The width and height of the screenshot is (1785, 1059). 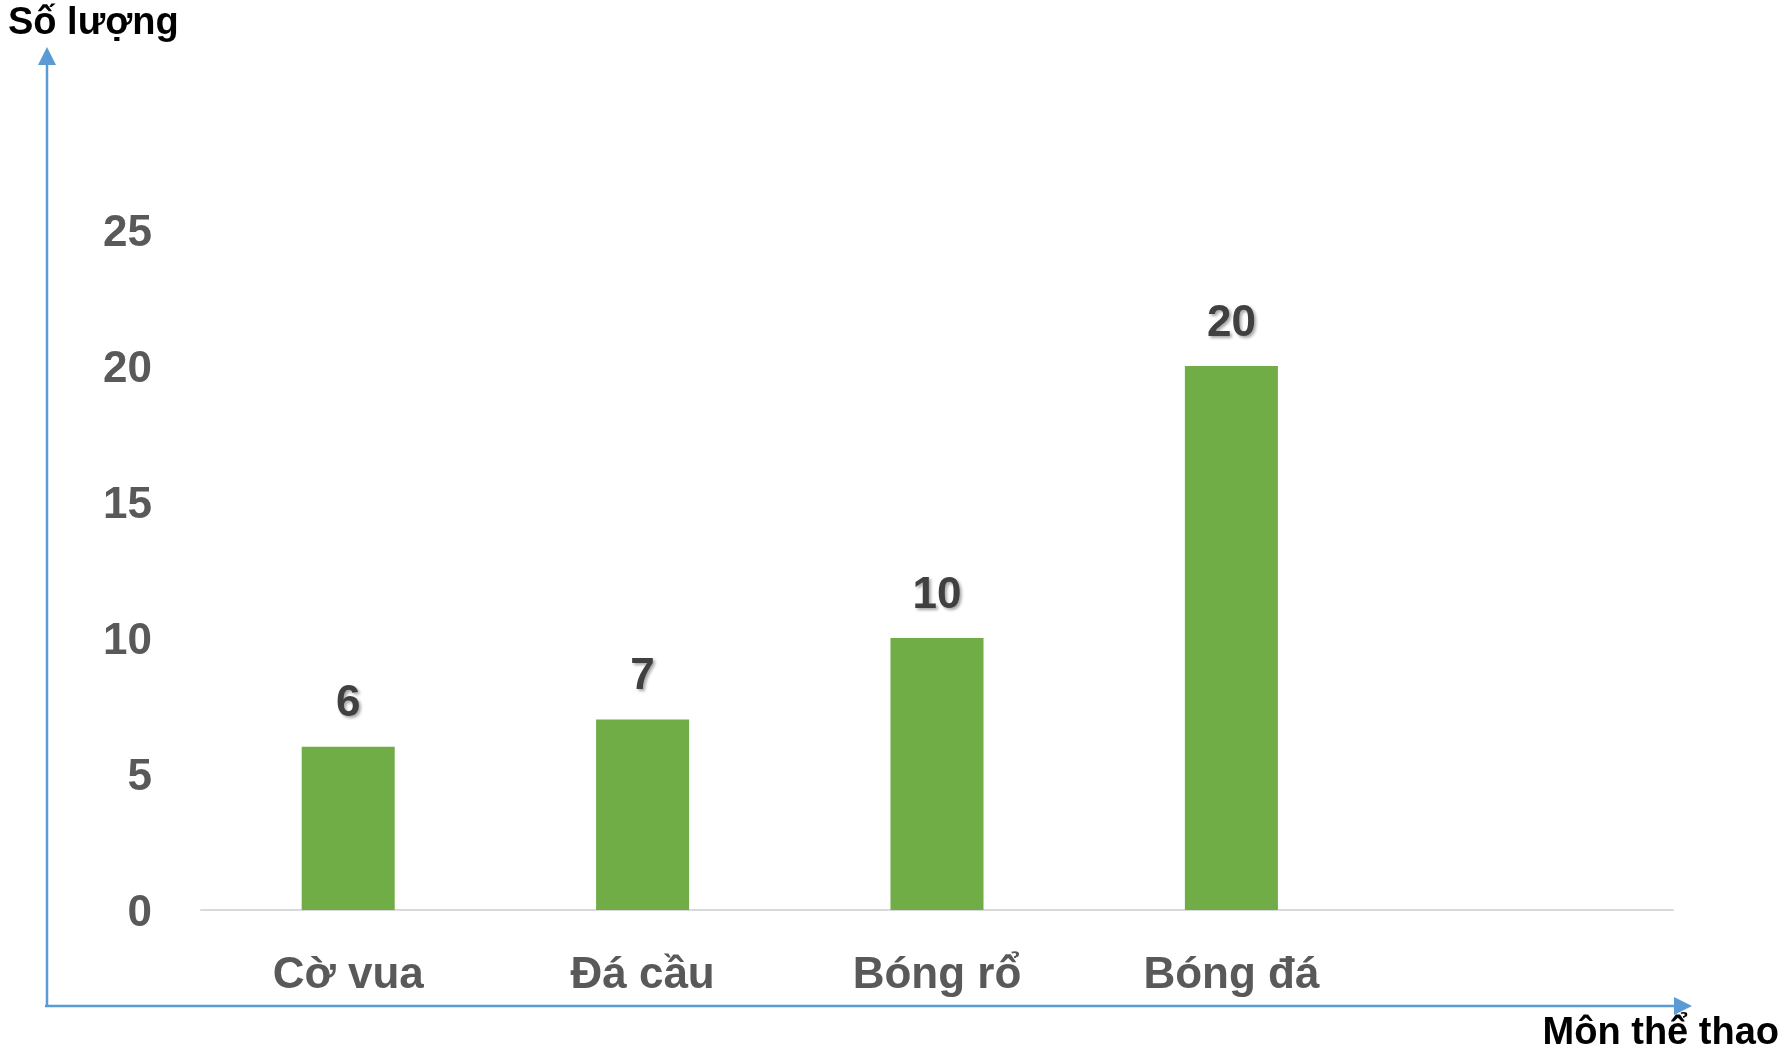 What do you see at coordinates (642, 674) in the screenshot?
I see `data-label: 7` at bounding box center [642, 674].